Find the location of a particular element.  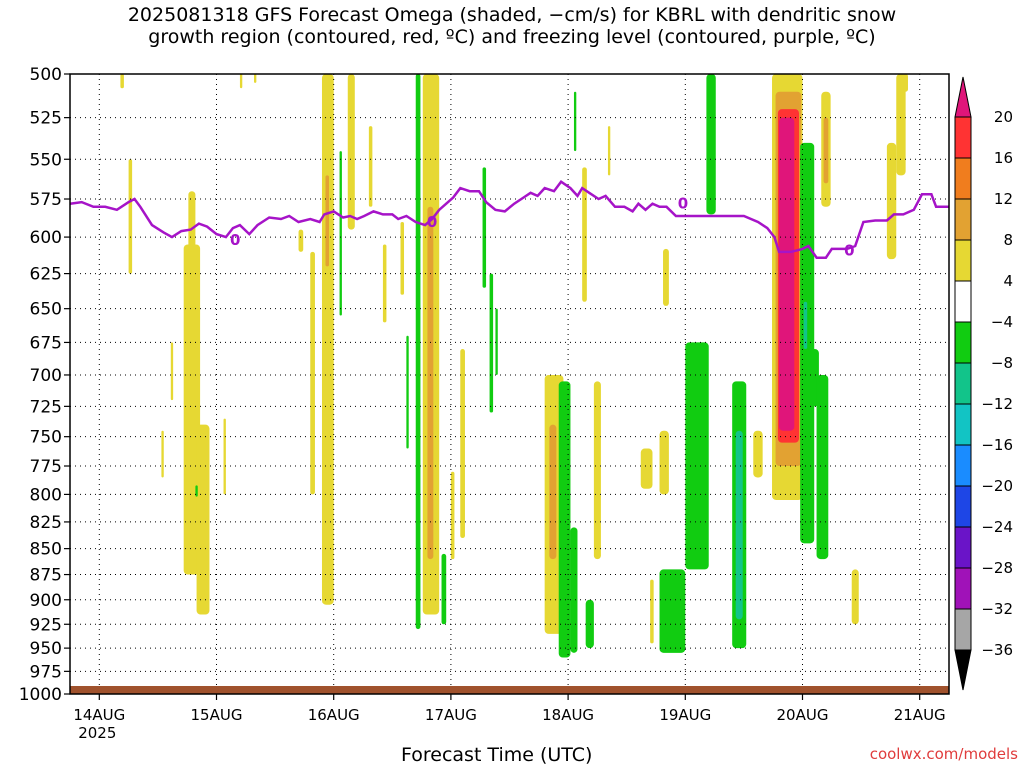

y-tick-label: 850 is located at coordinates (46, 550).